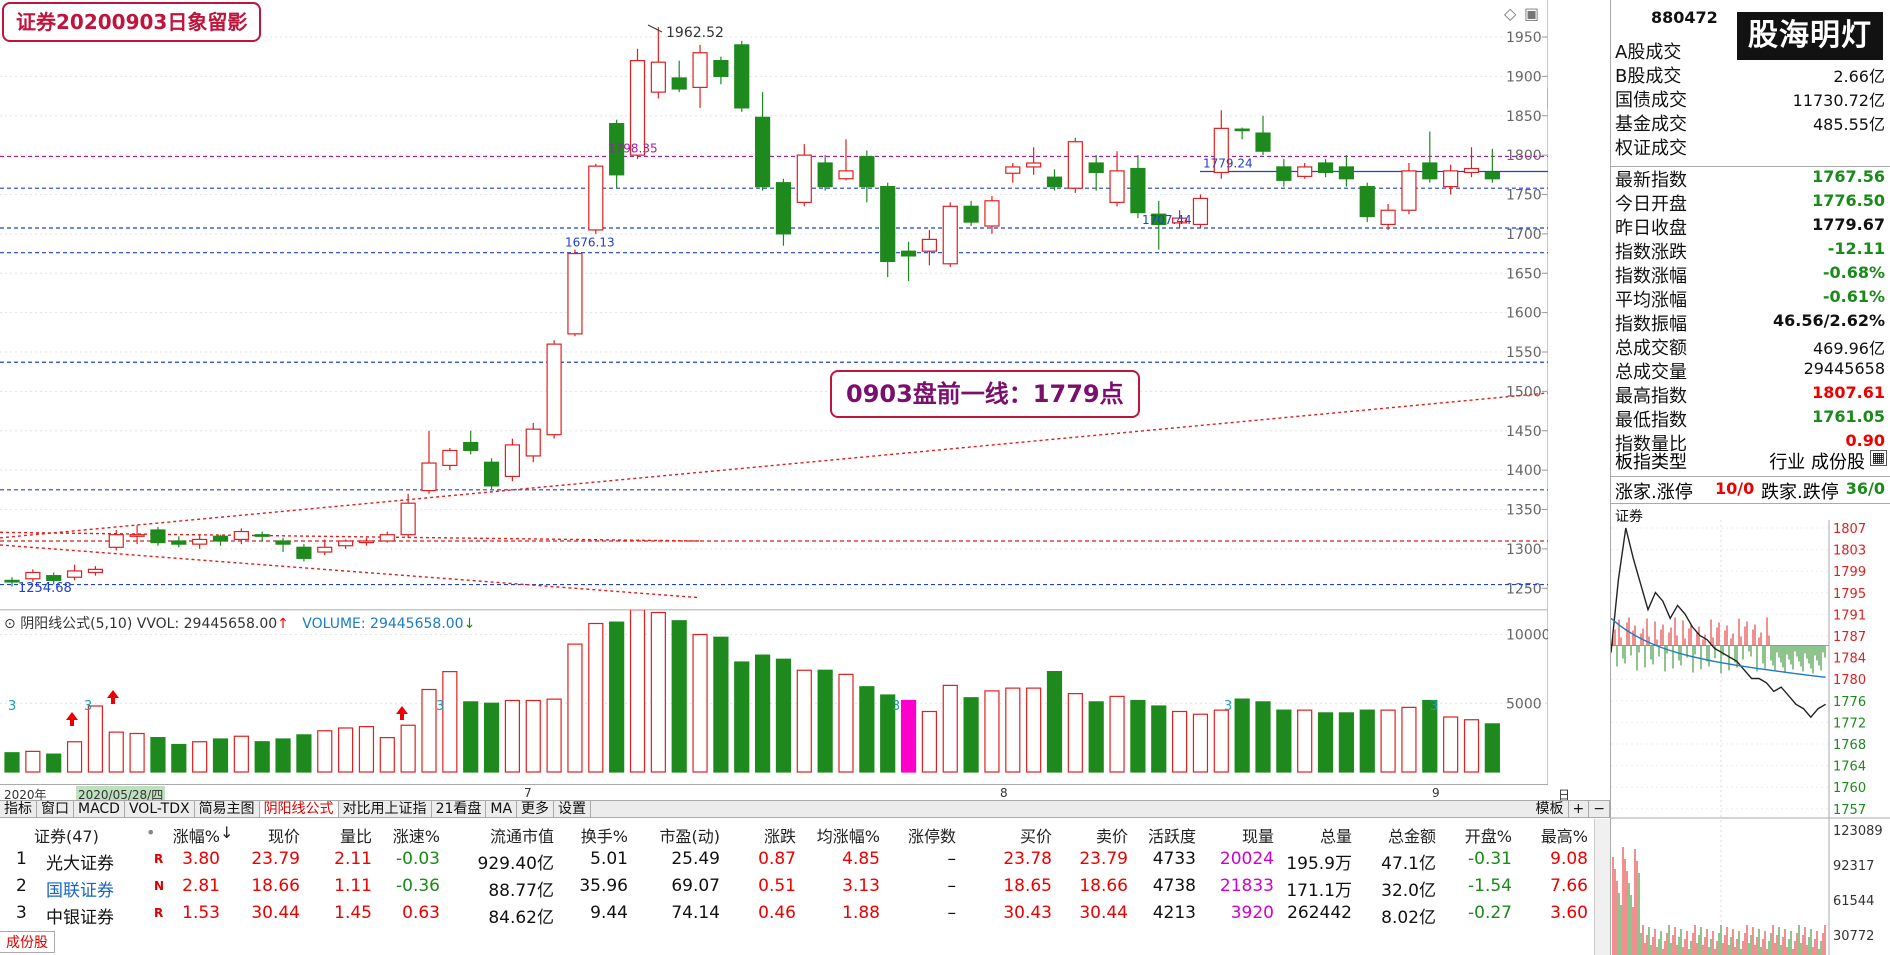 This screenshot has height=955, width=1890. Describe the element at coordinates (655, 28) in the screenshot. I see `high-pointer` at that location.